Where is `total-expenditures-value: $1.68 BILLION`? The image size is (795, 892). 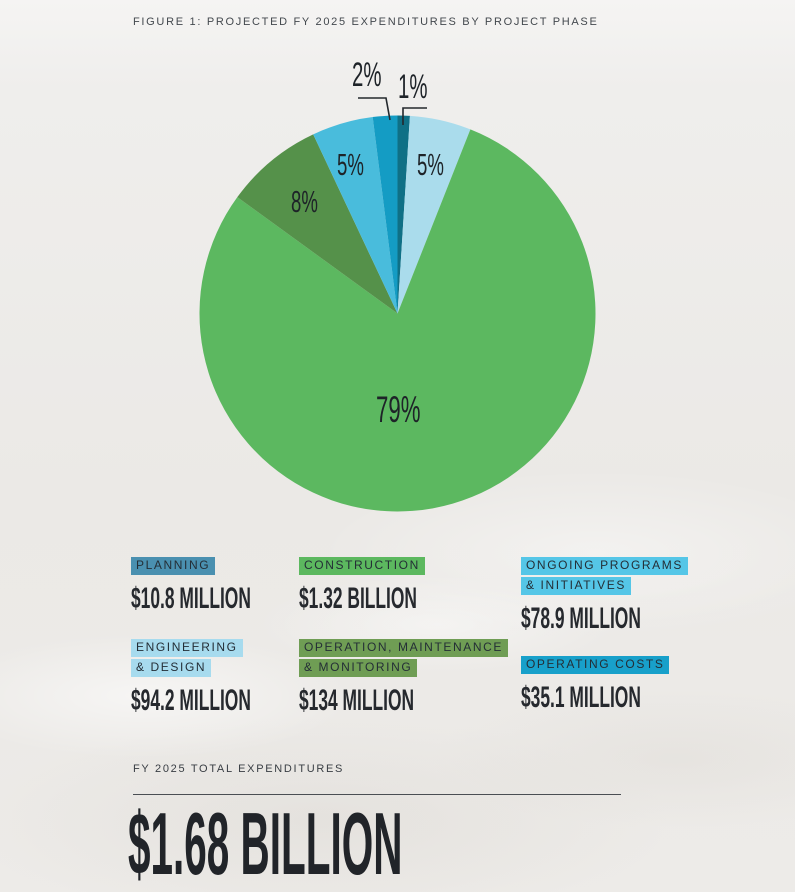
total-expenditures-value: $1.68 BILLION is located at coordinates (265, 843).